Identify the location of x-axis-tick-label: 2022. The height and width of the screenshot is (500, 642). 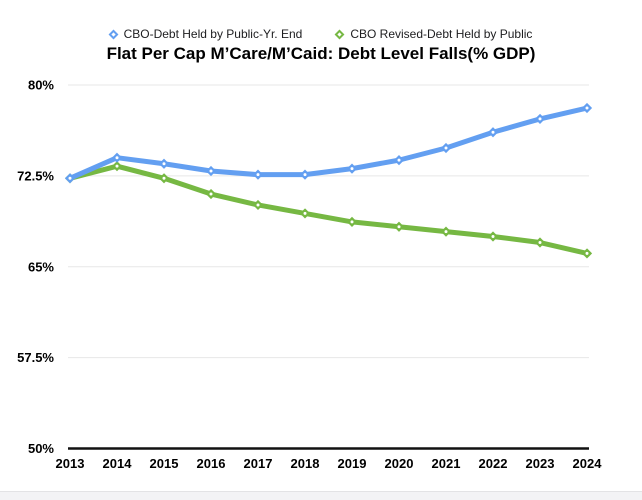
(493, 463).